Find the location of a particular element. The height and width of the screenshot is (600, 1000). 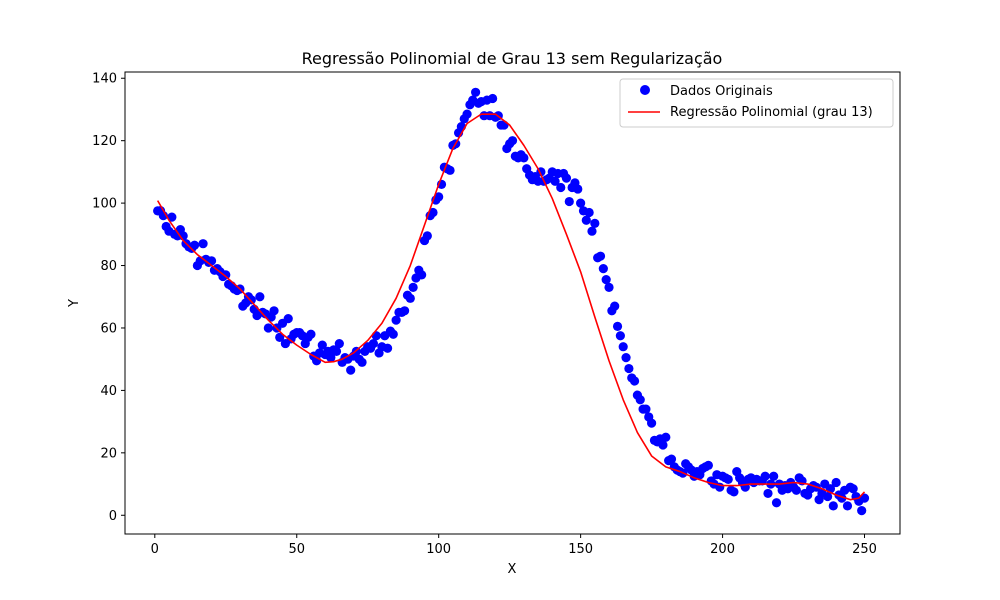

y-tick-label: 80 is located at coordinates (108, 266).